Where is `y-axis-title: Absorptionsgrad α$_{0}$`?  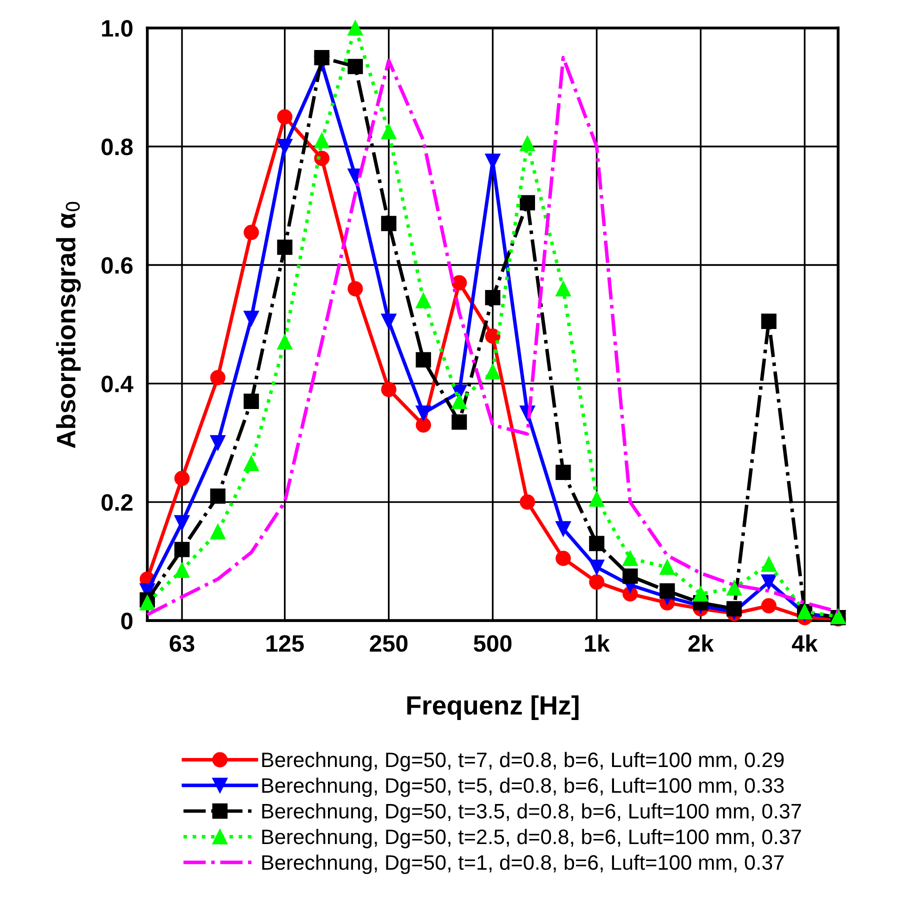 y-axis-title: Absorptionsgrad α$_{0}$ is located at coordinates (68, 325).